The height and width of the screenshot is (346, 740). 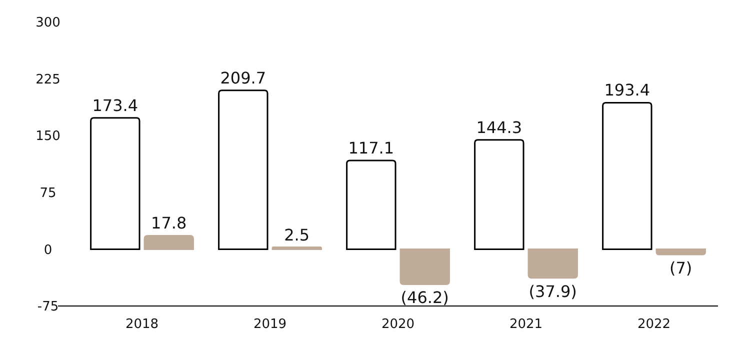 What do you see at coordinates (654, 324) in the screenshot?
I see `x-tick-label: 2022` at bounding box center [654, 324].